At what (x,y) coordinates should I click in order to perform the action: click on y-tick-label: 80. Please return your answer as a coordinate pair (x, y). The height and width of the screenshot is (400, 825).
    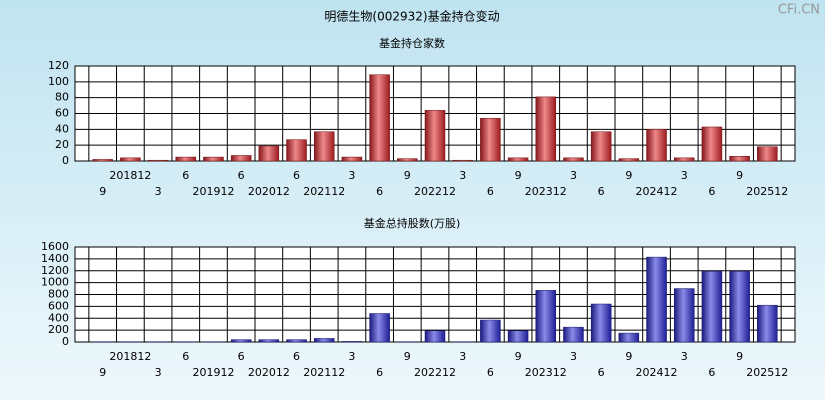
    Looking at the image, I should click on (62, 97).